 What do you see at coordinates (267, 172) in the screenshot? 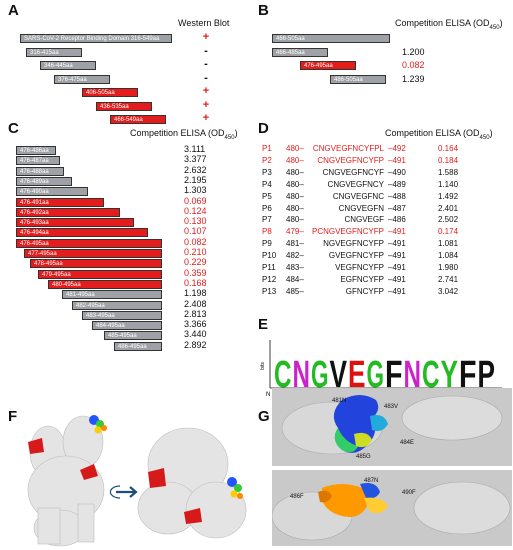
I see `peptide-id: P3` at bounding box center [267, 172].